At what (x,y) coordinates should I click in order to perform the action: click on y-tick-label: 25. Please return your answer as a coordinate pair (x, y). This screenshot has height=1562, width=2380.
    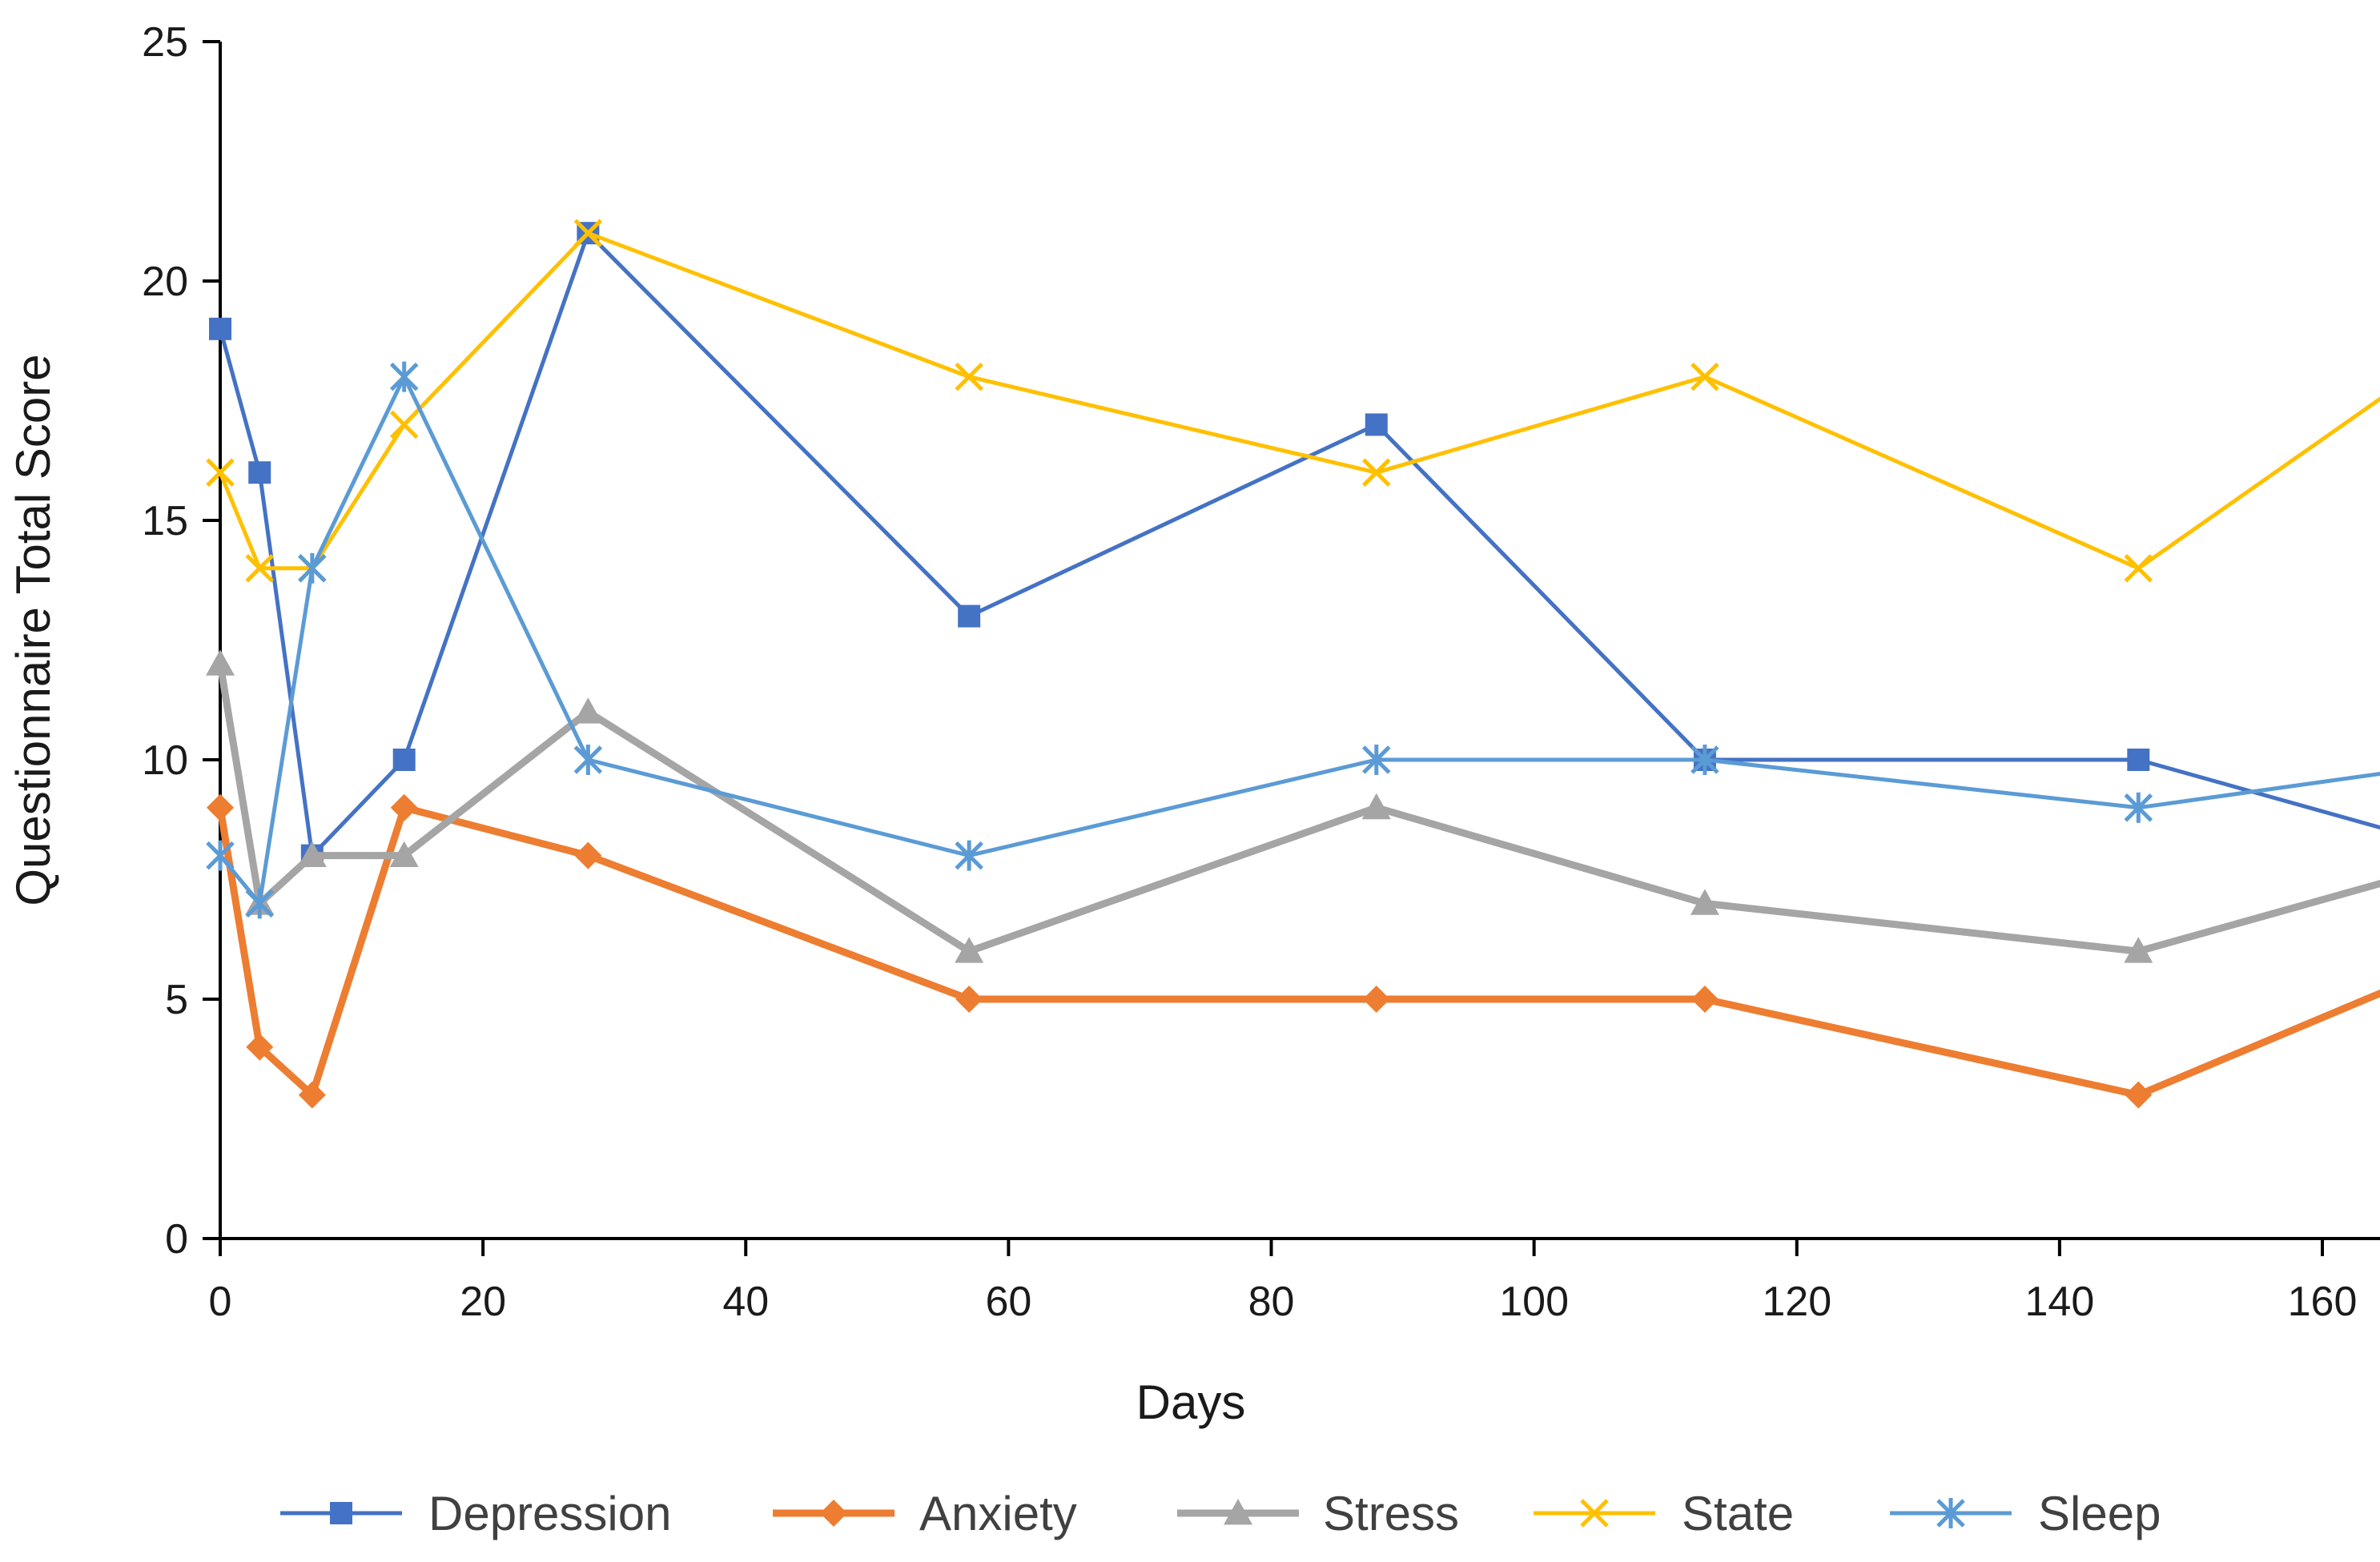
    Looking at the image, I should click on (165, 42).